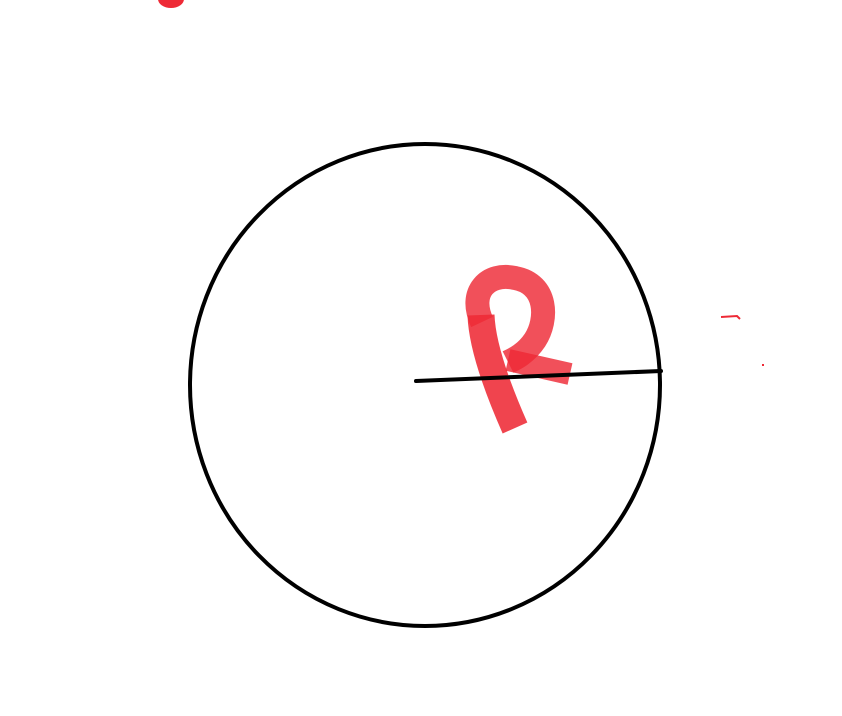  I want to click on stray-red-blob, so click(171, 4).